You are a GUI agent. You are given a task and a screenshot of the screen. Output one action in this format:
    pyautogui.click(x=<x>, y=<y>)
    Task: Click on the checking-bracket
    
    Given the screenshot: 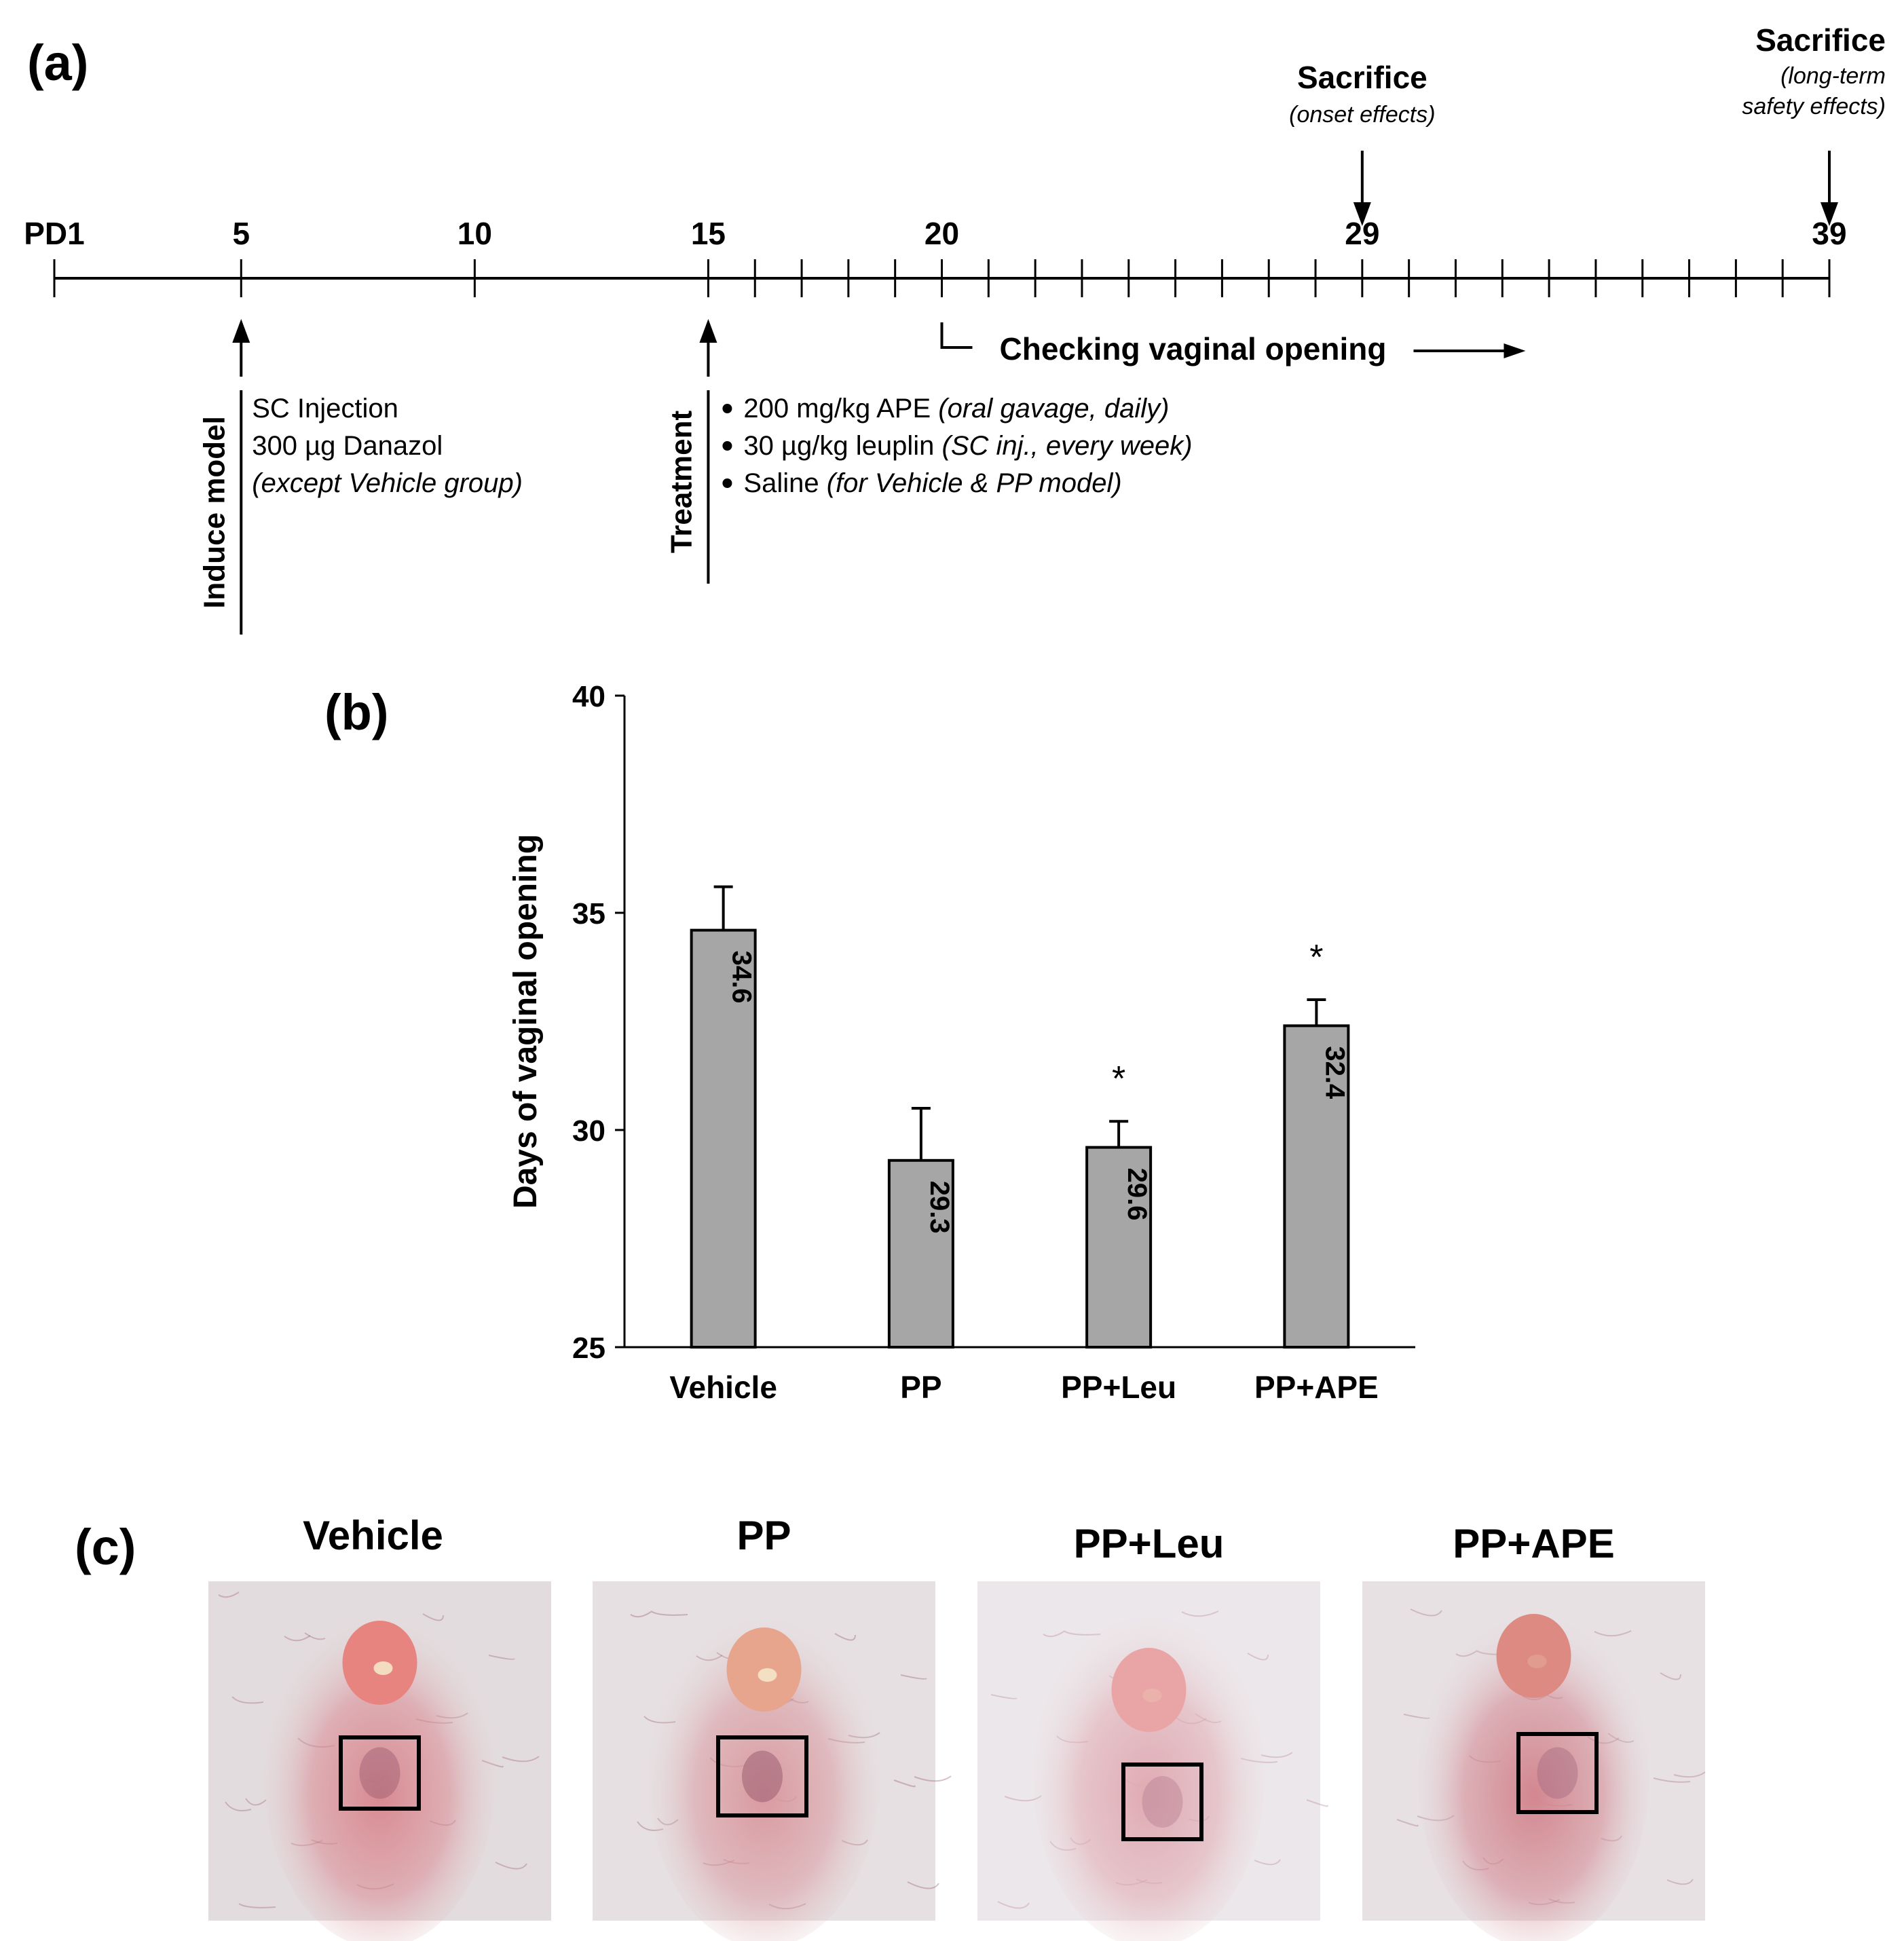 What is the action you would take?
    pyautogui.click(x=957, y=335)
    